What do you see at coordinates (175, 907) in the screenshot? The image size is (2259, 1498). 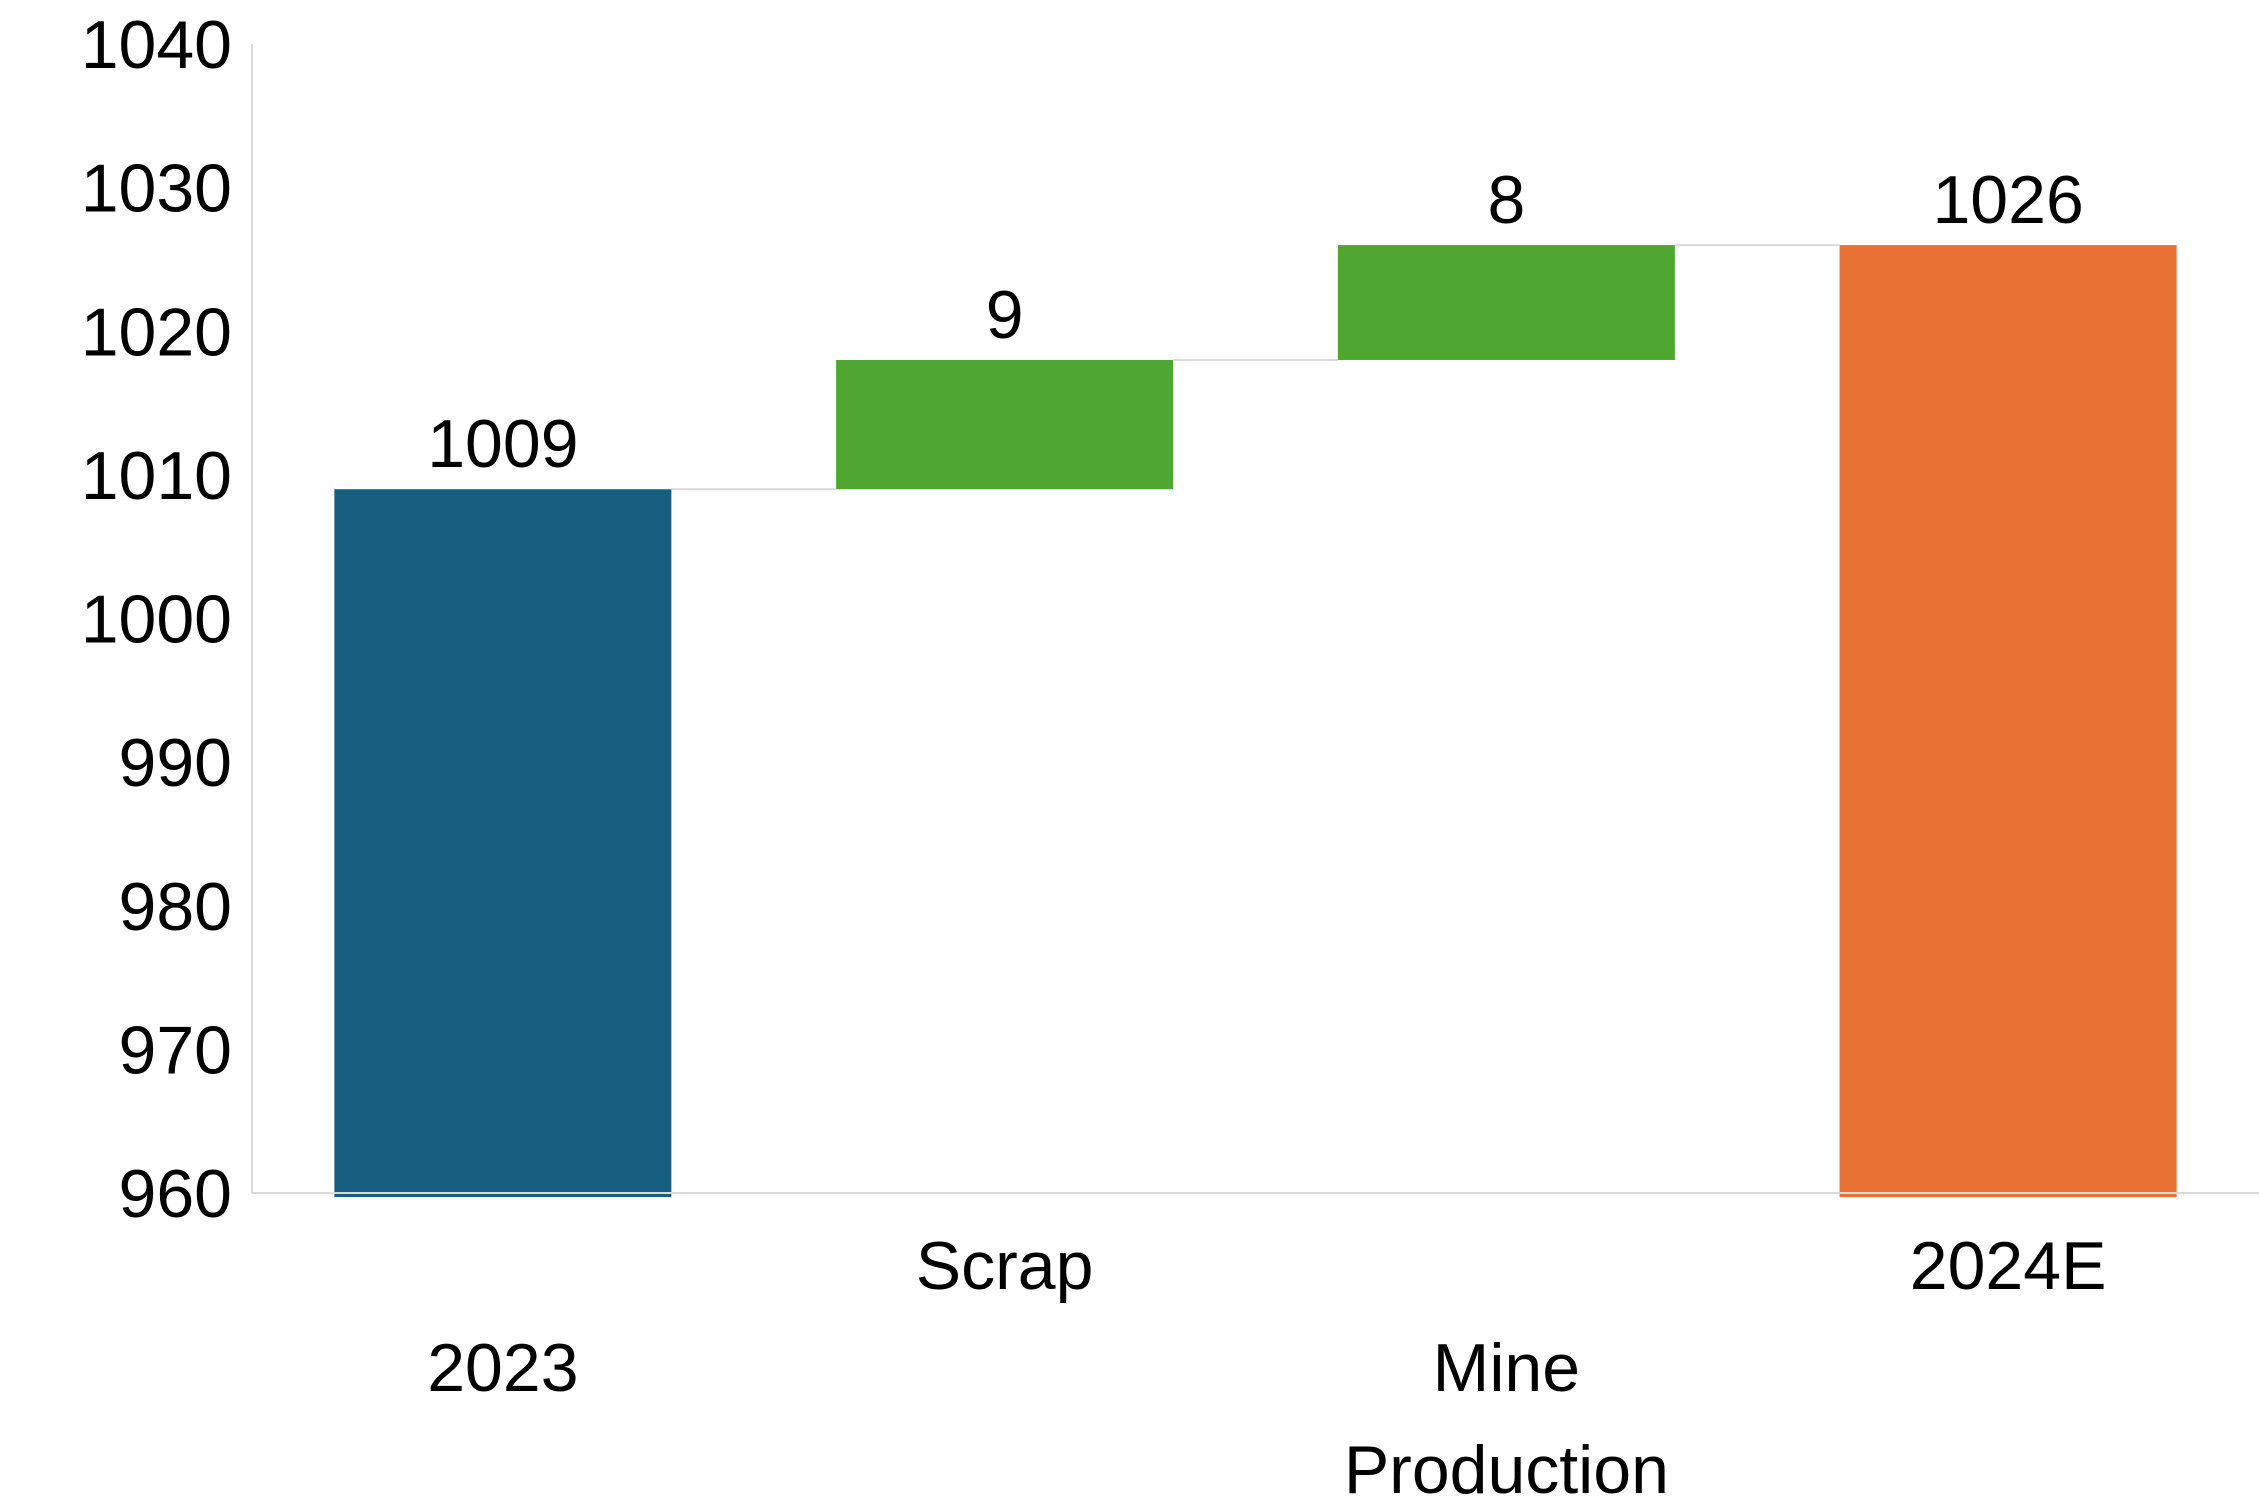 I see `y-tick-label: 980` at bounding box center [175, 907].